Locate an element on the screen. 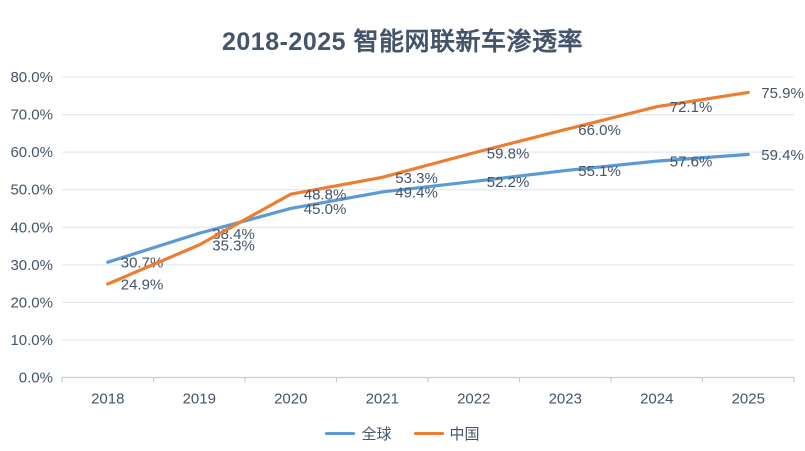 The height and width of the screenshot is (451, 805). y-axis-tick-label: 50.0% is located at coordinates (31, 190).